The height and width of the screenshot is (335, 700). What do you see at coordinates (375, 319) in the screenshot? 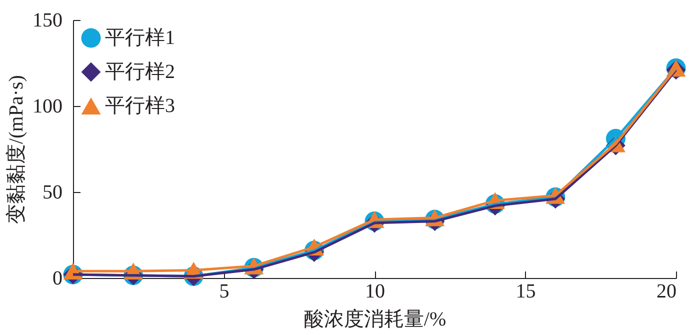
I see `x-axis-title: 酸浓度消耗量/%` at bounding box center [375, 319].